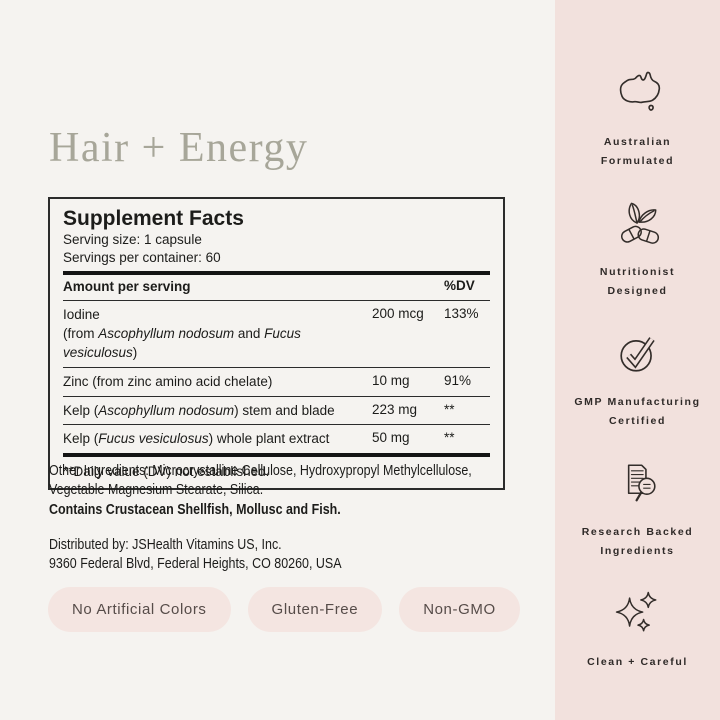  What do you see at coordinates (142, 257) in the screenshot?
I see `servings-per-container: Servings per container: 60` at bounding box center [142, 257].